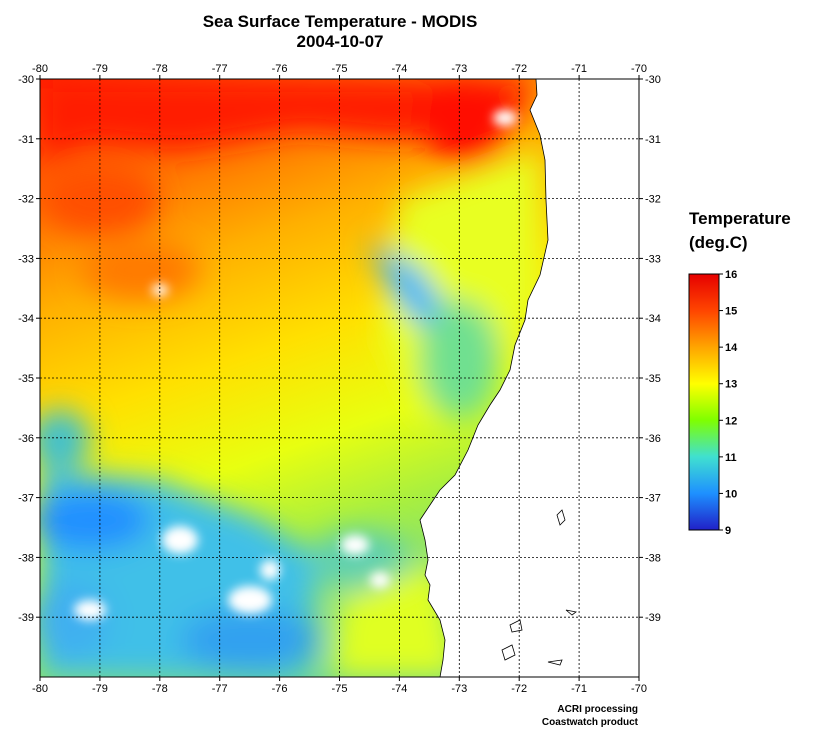 Image resolution: width=822 pixels, height=738 pixels. Describe the element at coordinates (728, 403) in the screenshot. I see `colorbar-labels: 16 15 14 13 12 11 10 9` at that location.